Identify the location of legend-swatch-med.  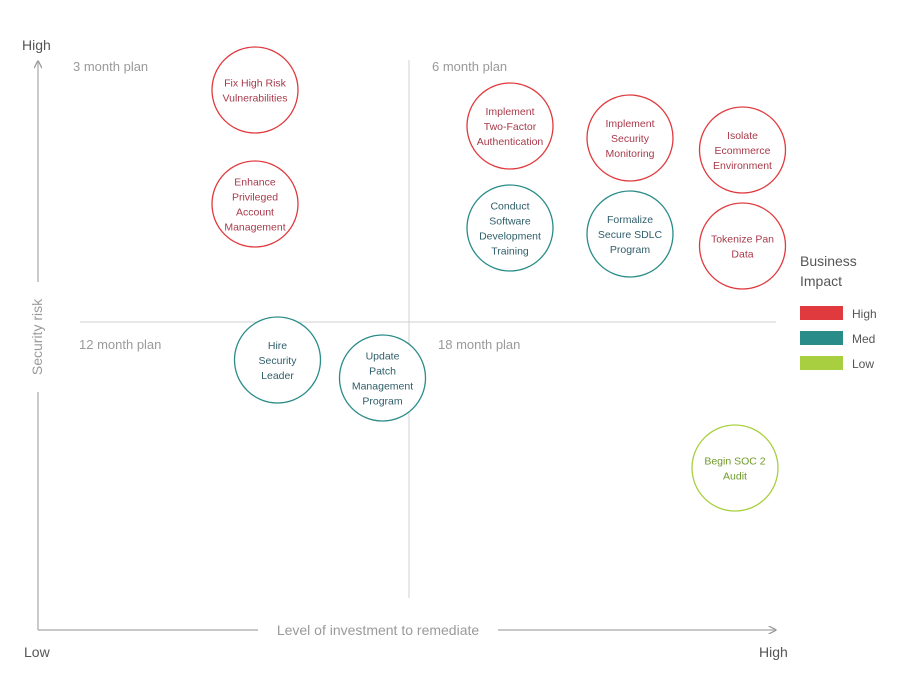
(821, 338).